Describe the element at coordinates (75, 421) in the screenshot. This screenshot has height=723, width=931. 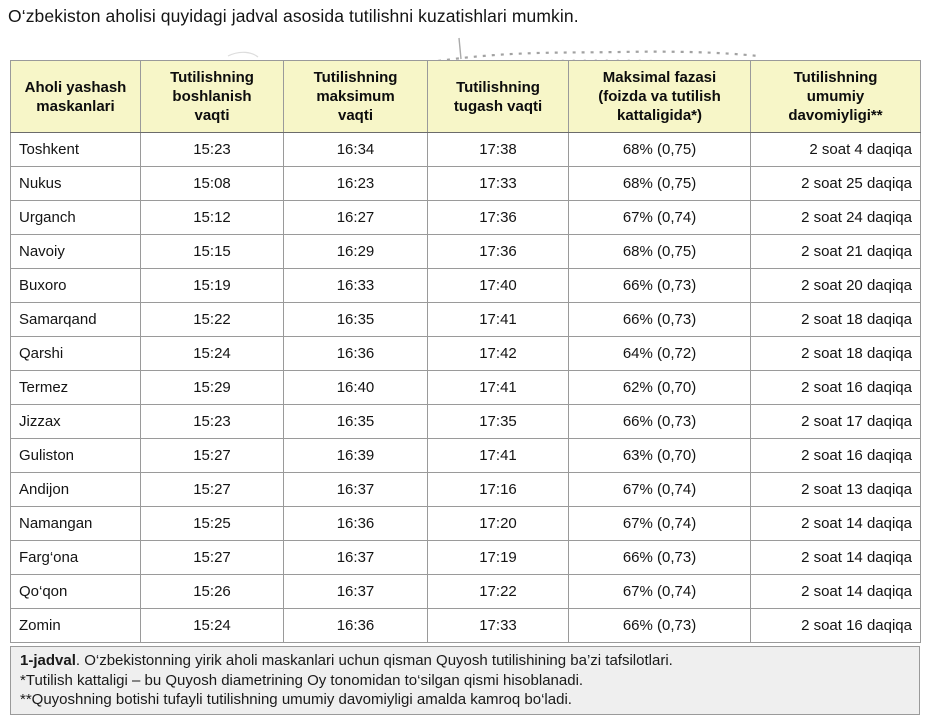
I see `city-cell: Jizzax` at that location.